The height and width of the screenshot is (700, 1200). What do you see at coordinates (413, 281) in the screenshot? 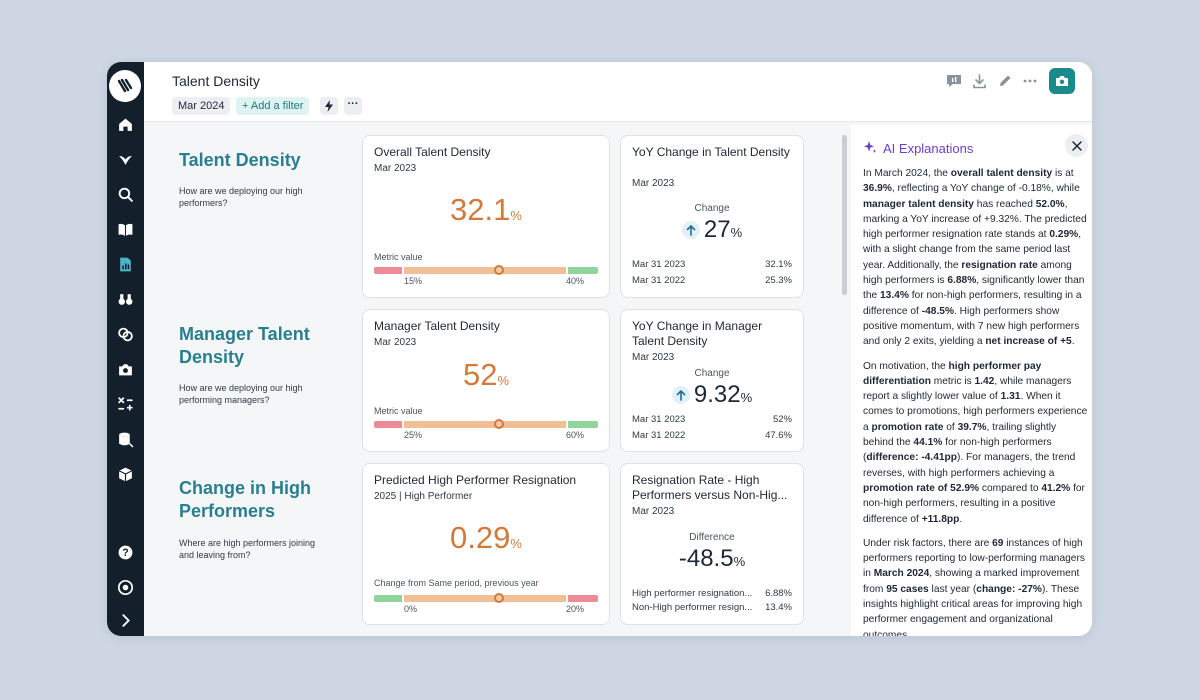
I see `range-low-tick: 15%` at bounding box center [413, 281].